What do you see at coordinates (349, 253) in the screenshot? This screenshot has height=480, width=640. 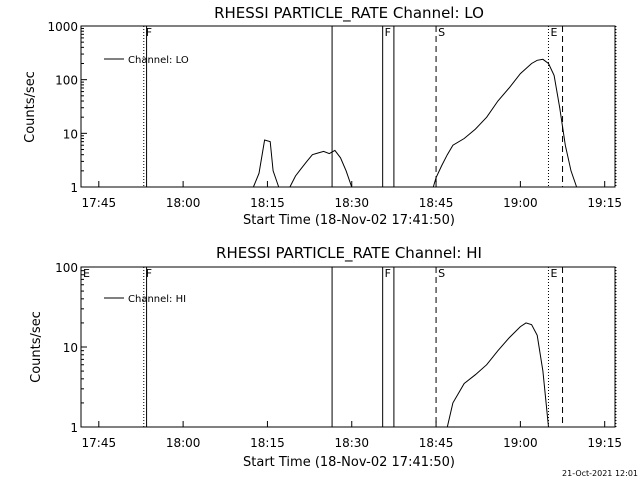 I see `chart-title: RHESSI PARTICLE_RATE Channel: HI` at bounding box center [349, 253].